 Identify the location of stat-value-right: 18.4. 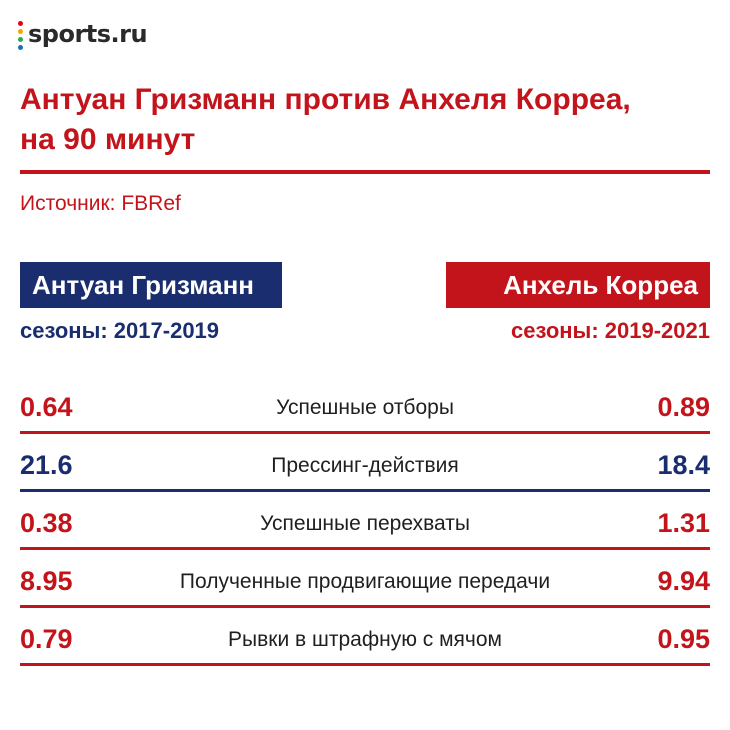
(683, 465).